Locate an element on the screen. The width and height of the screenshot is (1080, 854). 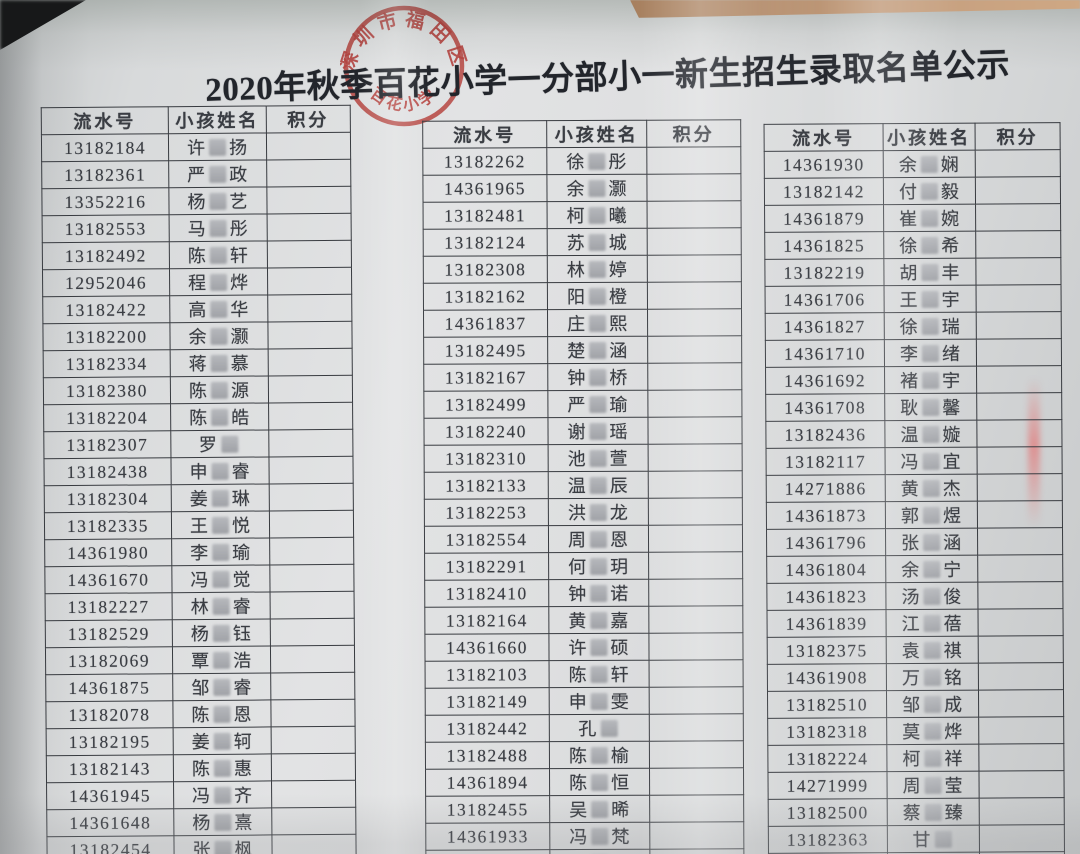
table-row: 13182334 蒋慕 is located at coordinates (198, 363).